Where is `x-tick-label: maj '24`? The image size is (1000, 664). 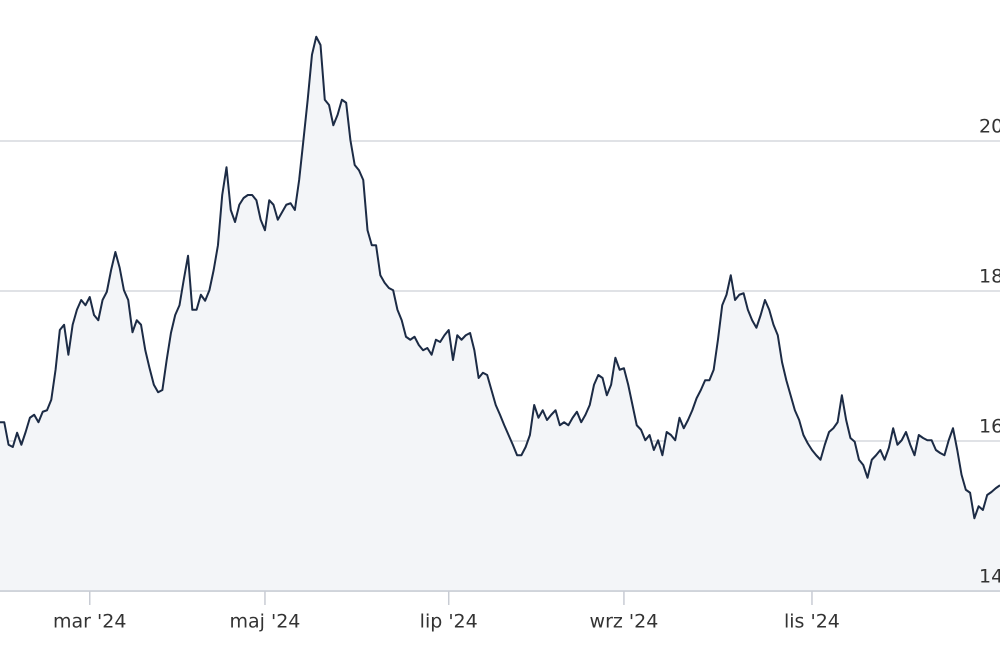 x-tick-label: maj '24 is located at coordinates (265, 622).